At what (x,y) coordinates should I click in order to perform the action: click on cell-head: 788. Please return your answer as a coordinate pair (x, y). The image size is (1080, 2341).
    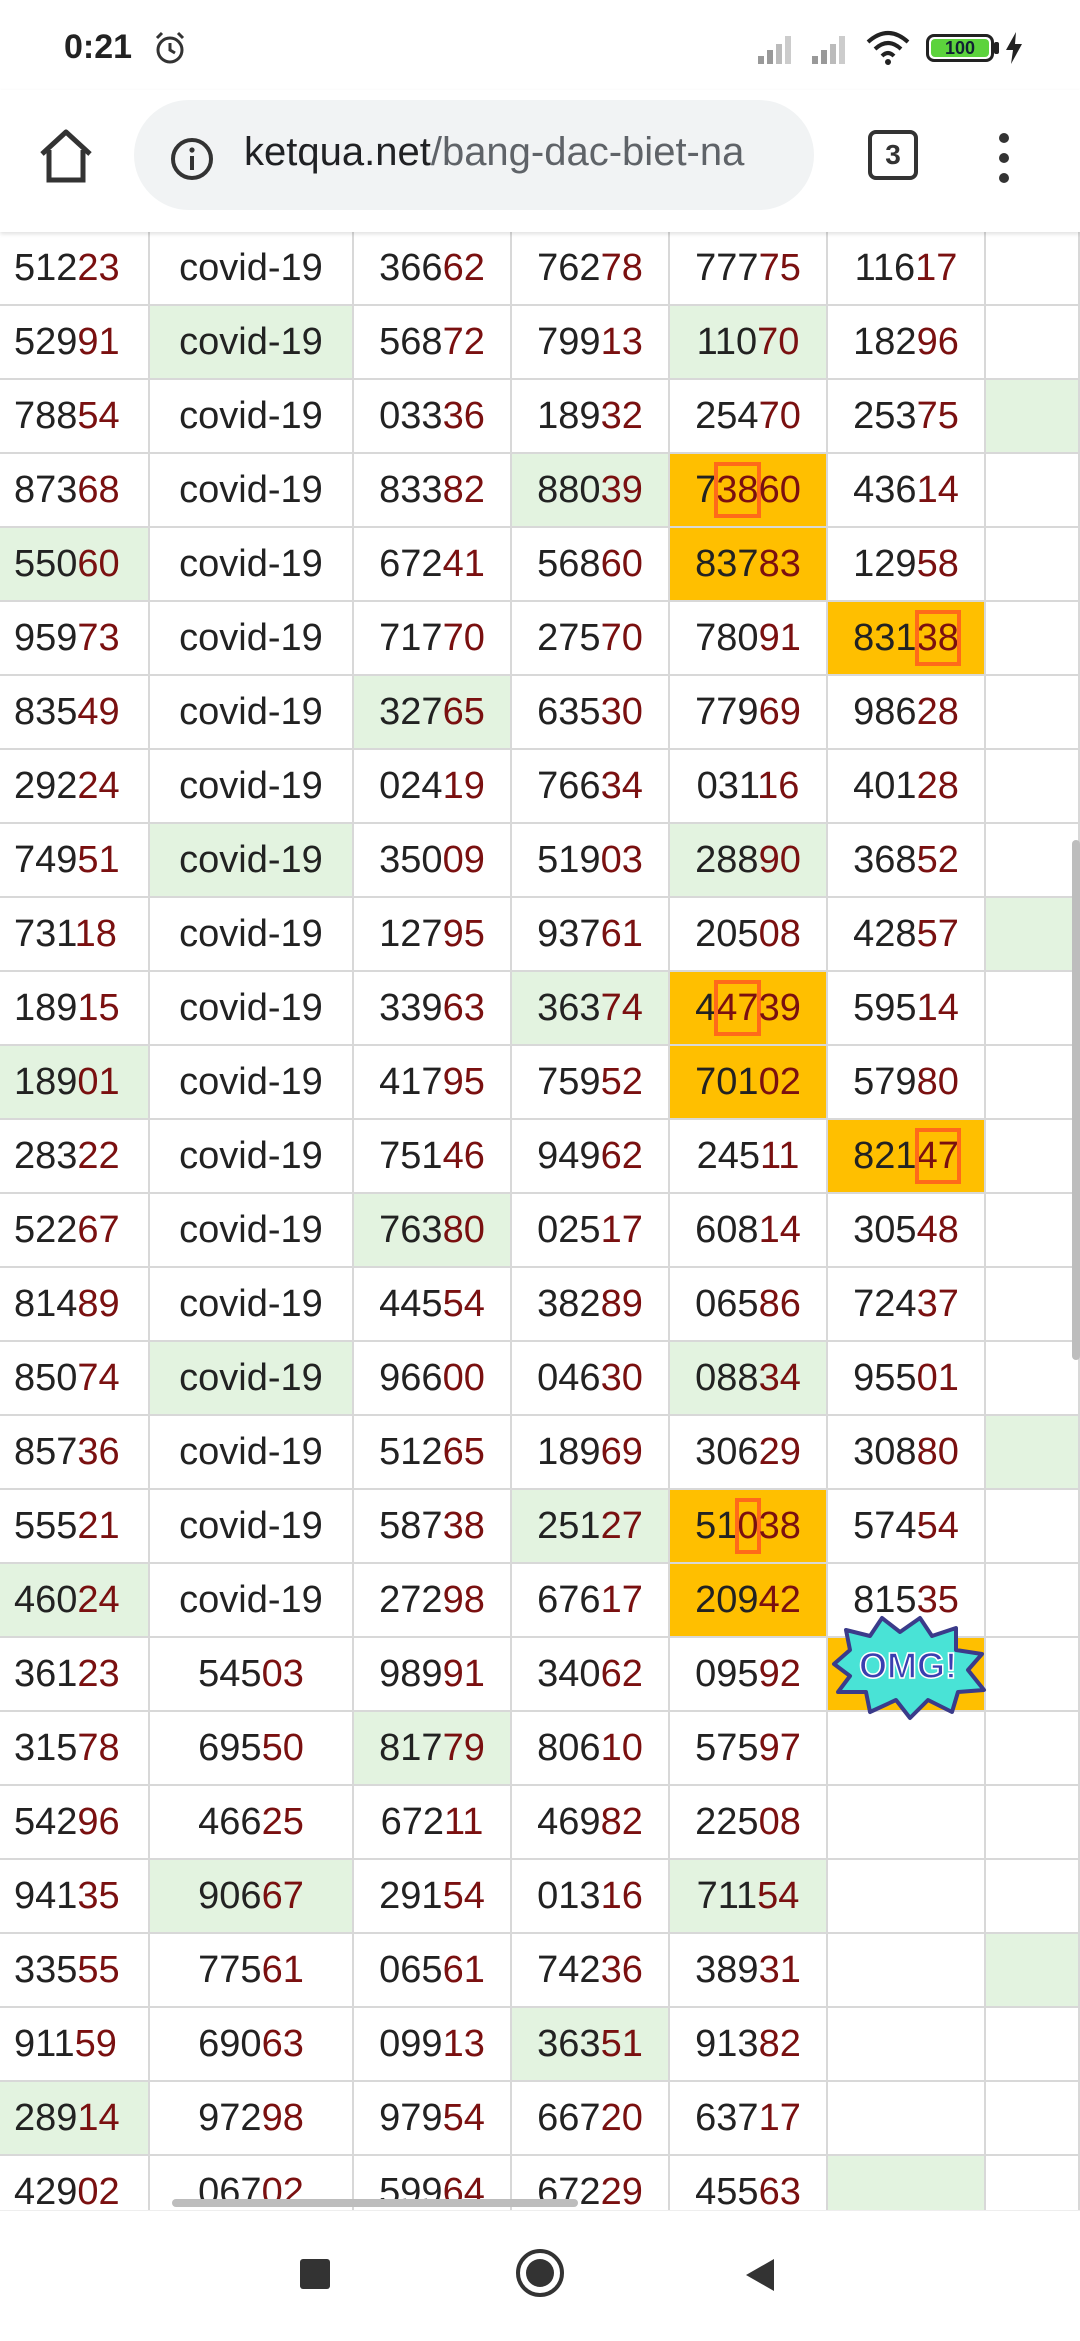
    Looking at the image, I should click on (46, 416).